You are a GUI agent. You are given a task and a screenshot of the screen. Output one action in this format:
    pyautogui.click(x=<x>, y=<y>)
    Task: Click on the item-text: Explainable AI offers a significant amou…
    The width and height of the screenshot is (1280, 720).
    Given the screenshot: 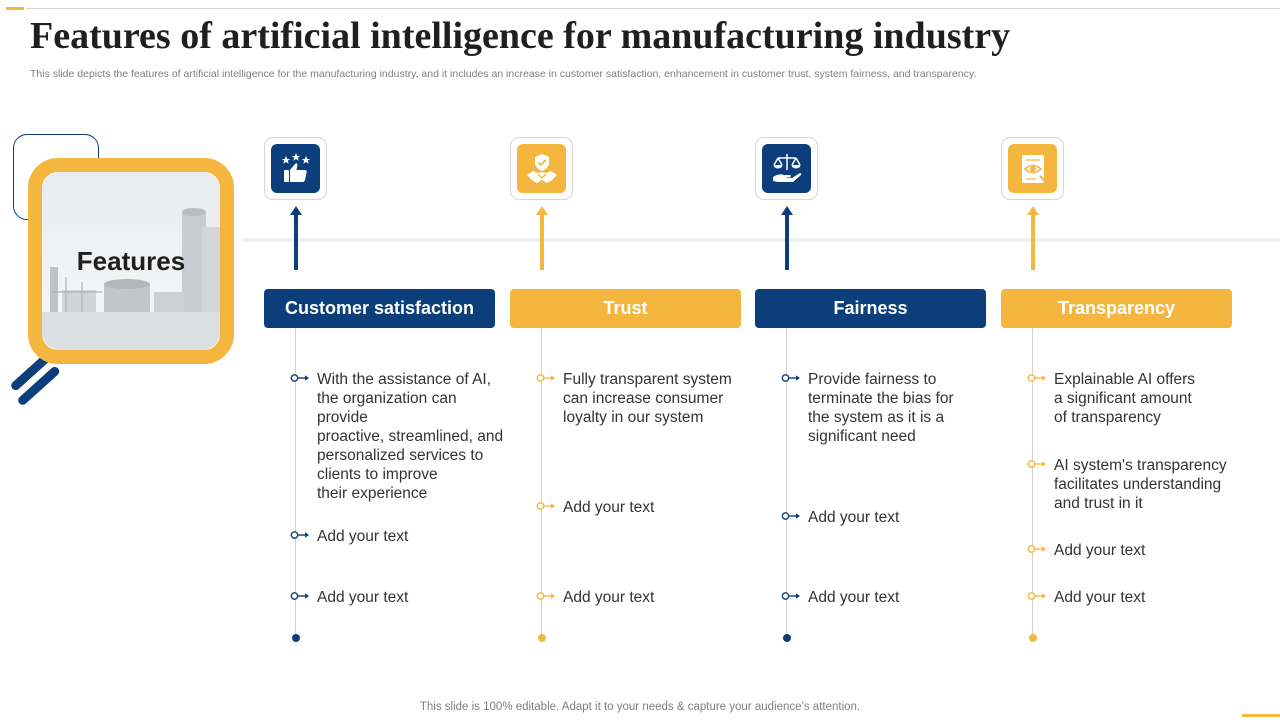 What is the action you would take?
    pyautogui.click(x=1125, y=398)
    